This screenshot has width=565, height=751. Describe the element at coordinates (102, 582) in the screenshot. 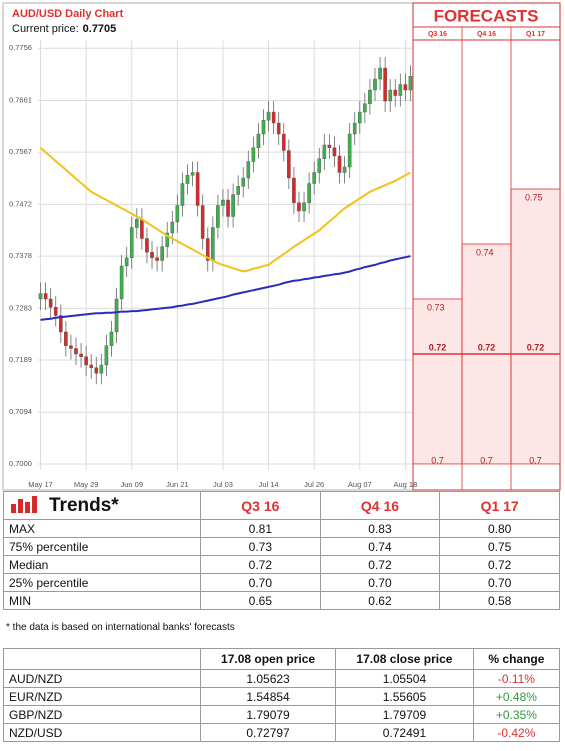

I see `row-label: 25% percentile` at that location.